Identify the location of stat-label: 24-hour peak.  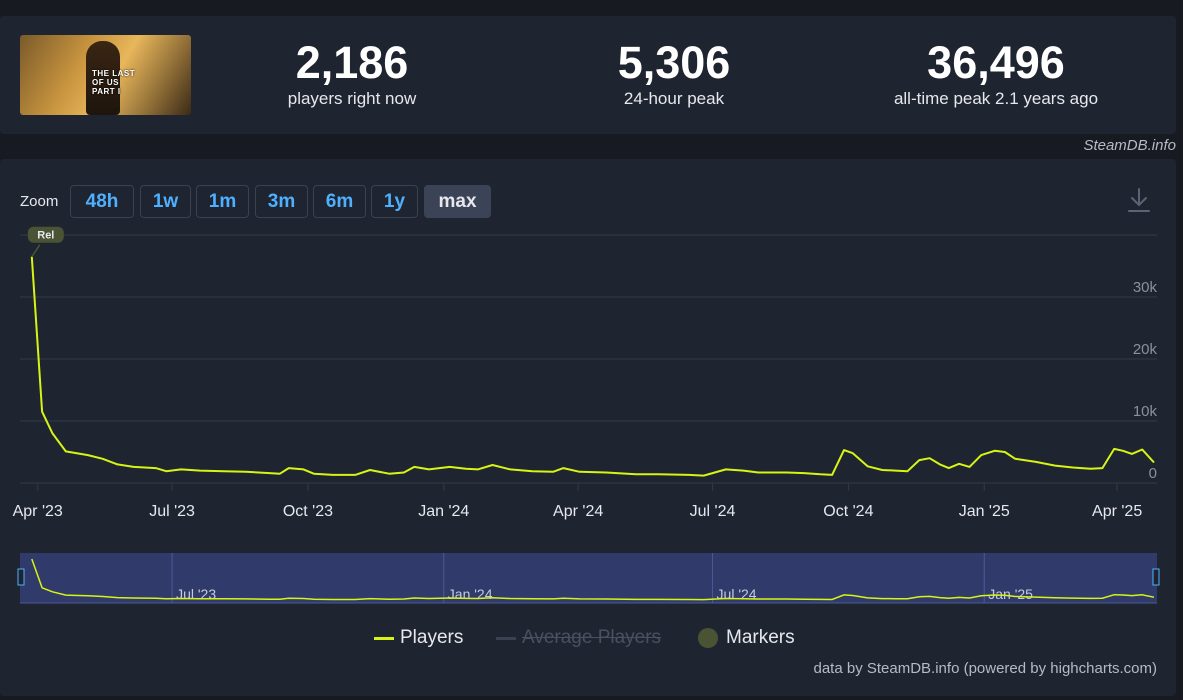
(674, 98).